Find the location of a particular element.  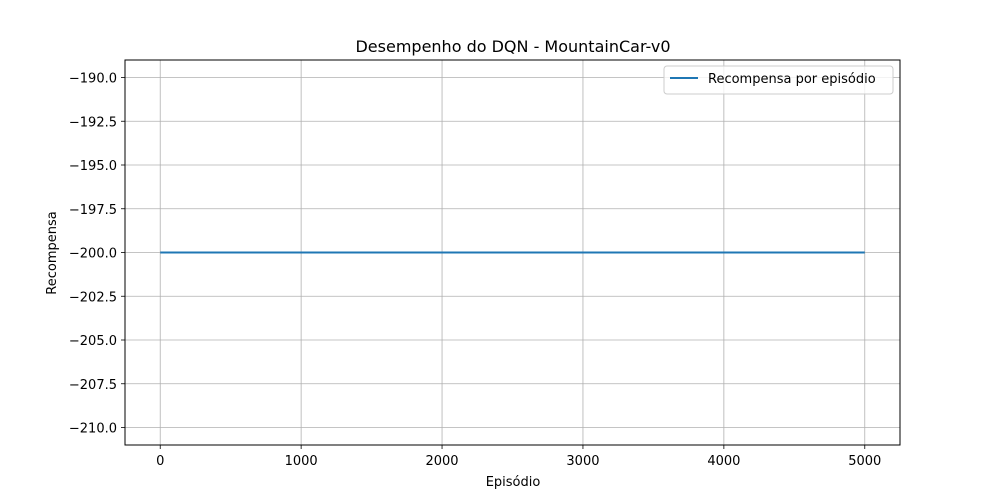

chart-title: Desempenho do DQN - MountainCar-v0 is located at coordinates (512, 46).